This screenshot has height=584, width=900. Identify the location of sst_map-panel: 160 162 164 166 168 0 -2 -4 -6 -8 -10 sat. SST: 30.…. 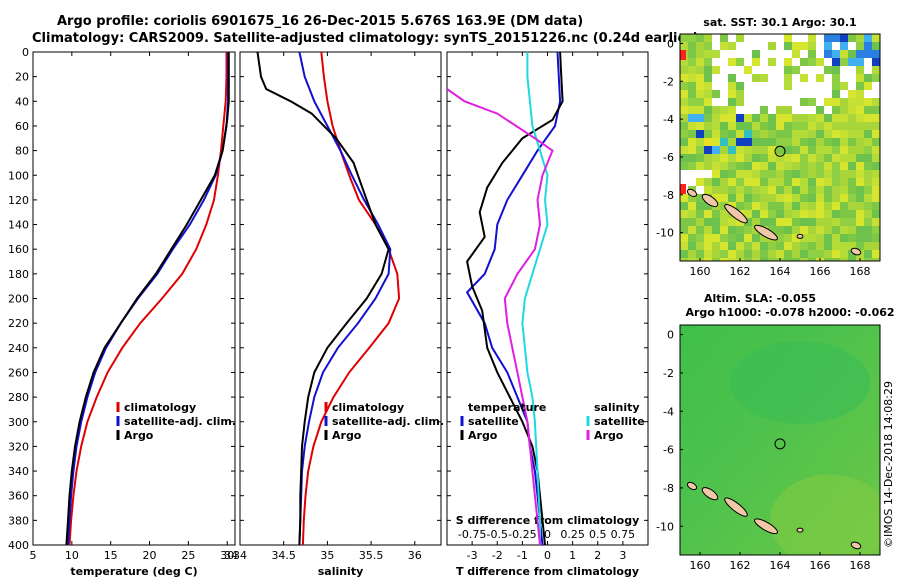
(768, 147).